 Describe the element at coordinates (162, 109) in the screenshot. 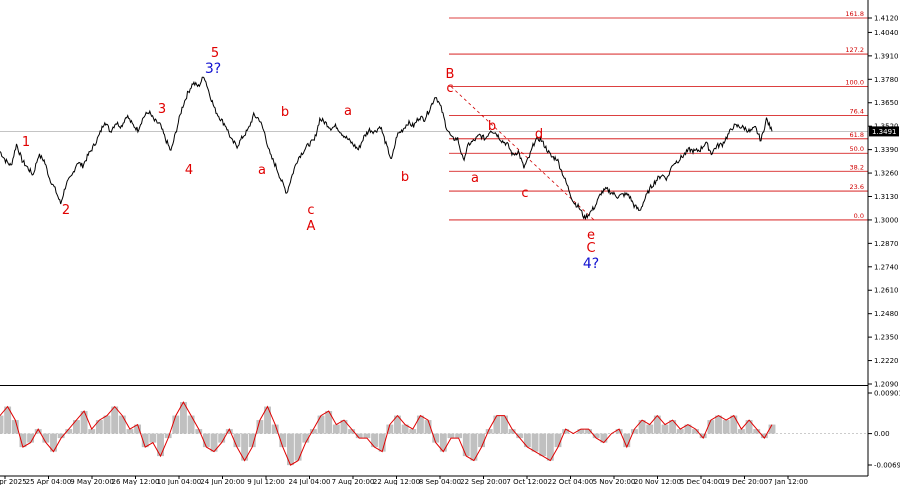

I see `wave-label: 3` at that location.